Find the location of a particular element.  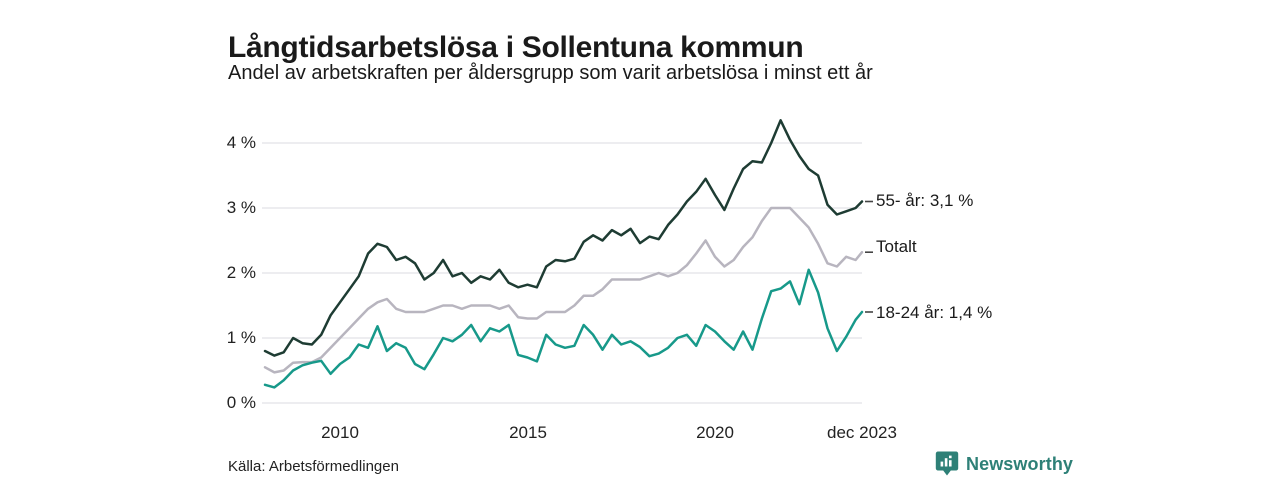

y-axis-tick-1: 1 % is located at coordinates (241, 337).